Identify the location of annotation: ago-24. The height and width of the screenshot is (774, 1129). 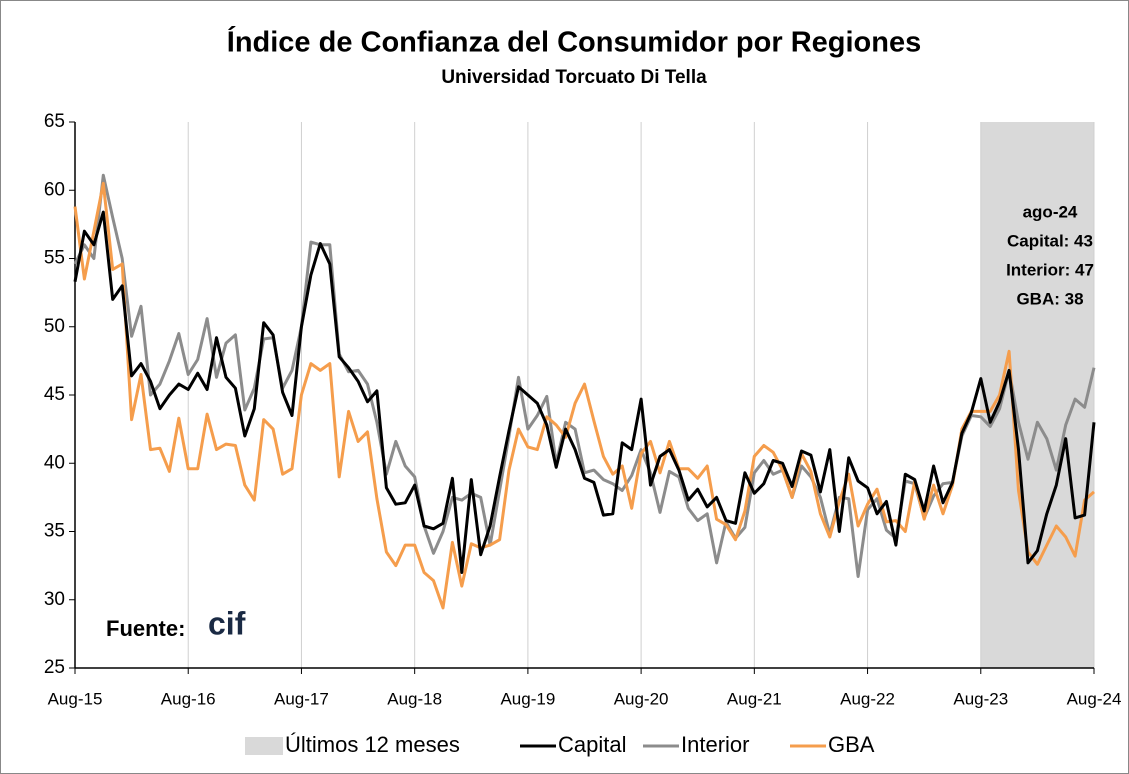
(1050, 211).